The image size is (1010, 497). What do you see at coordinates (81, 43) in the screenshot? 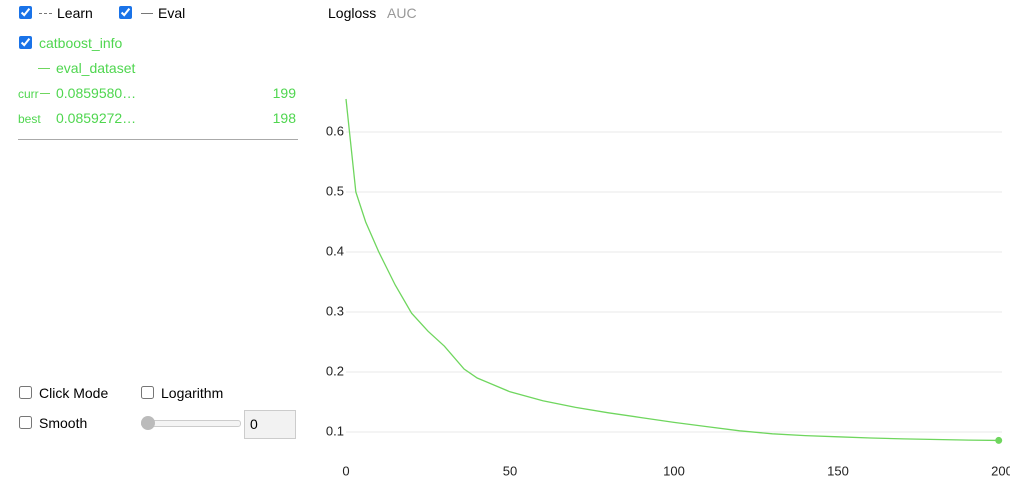
I see `run-name: catboost_info` at bounding box center [81, 43].